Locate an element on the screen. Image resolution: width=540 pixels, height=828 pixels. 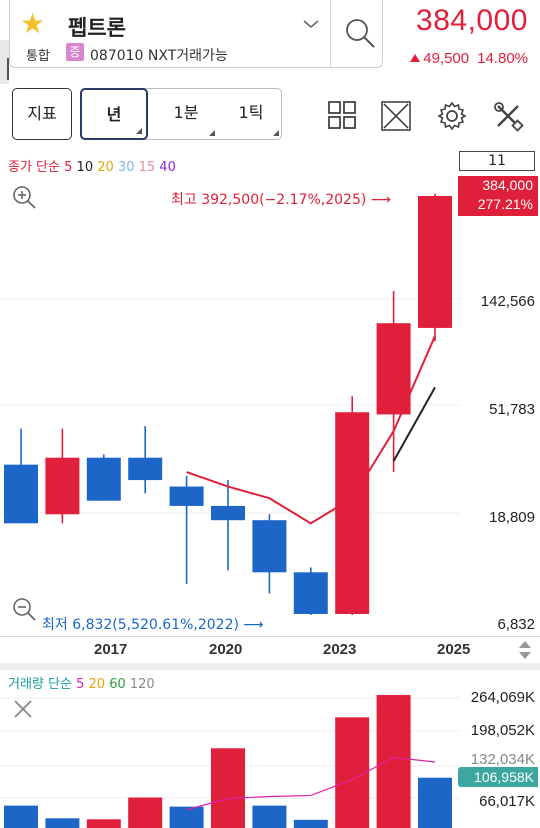
indicator-button: 지표 is located at coordinates (42, 114).